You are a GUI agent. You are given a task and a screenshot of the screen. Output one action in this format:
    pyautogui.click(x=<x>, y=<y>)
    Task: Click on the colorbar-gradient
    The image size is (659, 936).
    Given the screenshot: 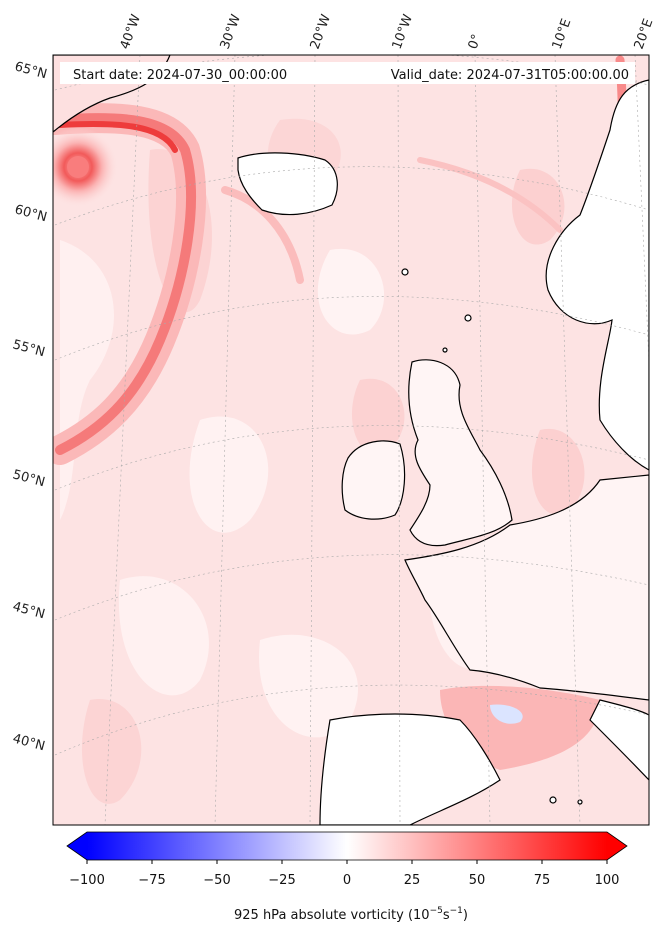 What is the action you would take?
    pyautogui.click(x=347, y=846)
    